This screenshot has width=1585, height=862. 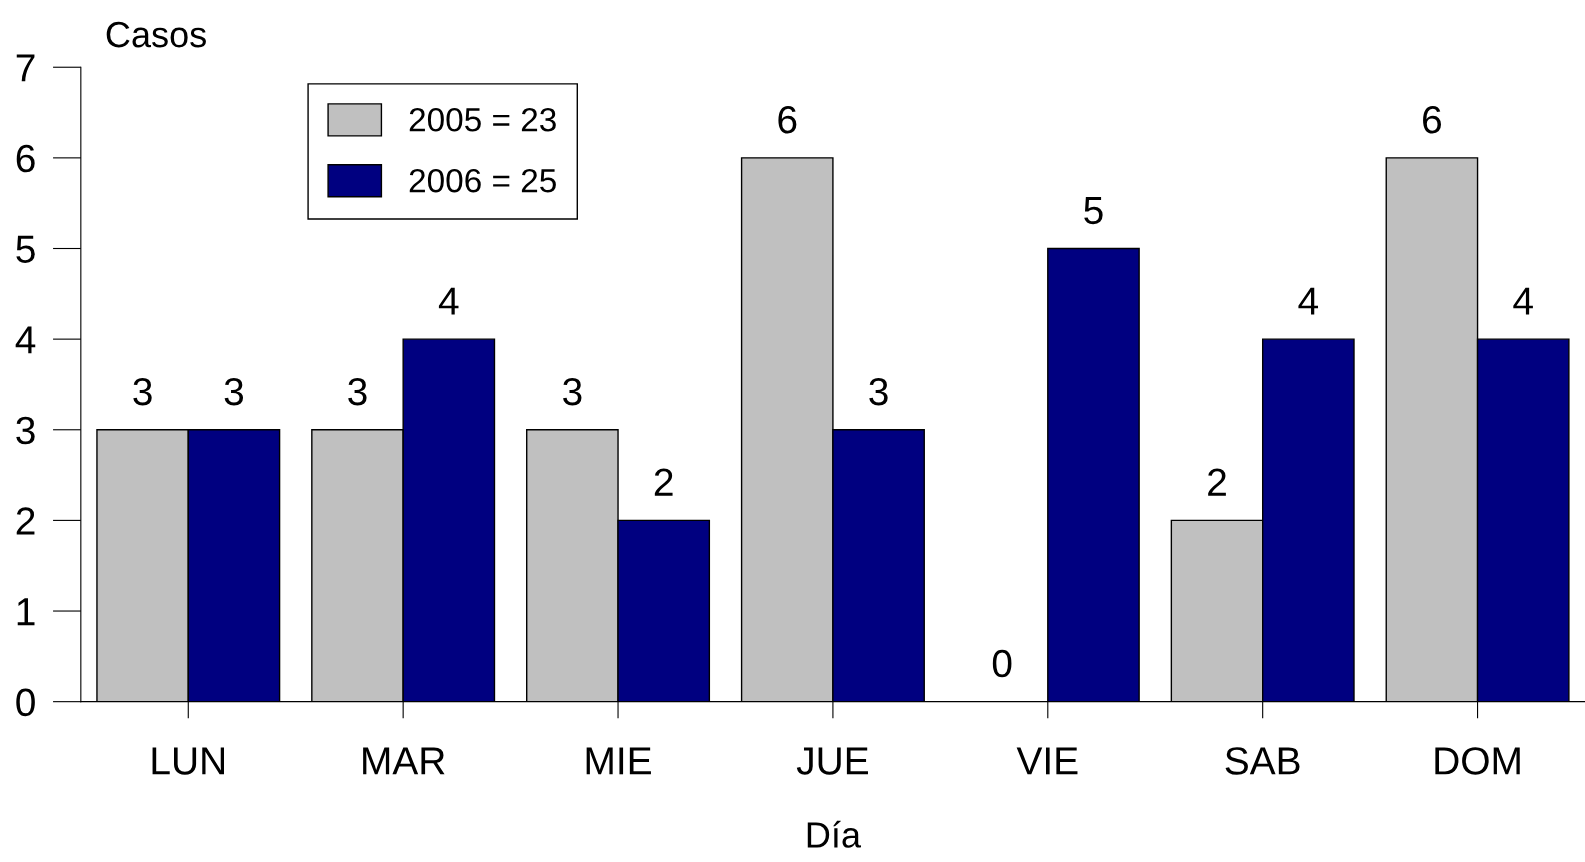 I want to click on data-label: 0, so click(x=1002, y=663).